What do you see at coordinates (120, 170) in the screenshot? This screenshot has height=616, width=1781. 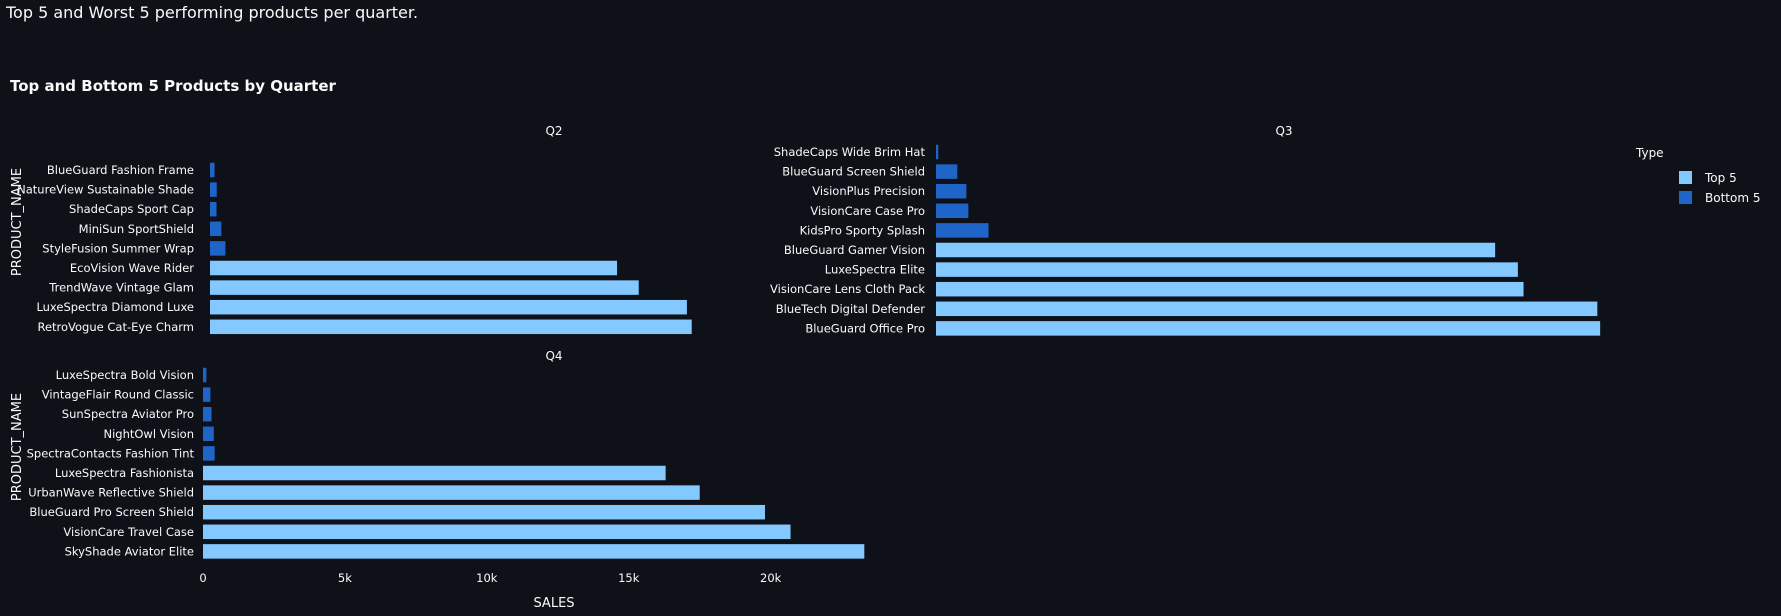 I see `category-label: BlueGuard Fashion Frame` at bounding box center [120, 170].